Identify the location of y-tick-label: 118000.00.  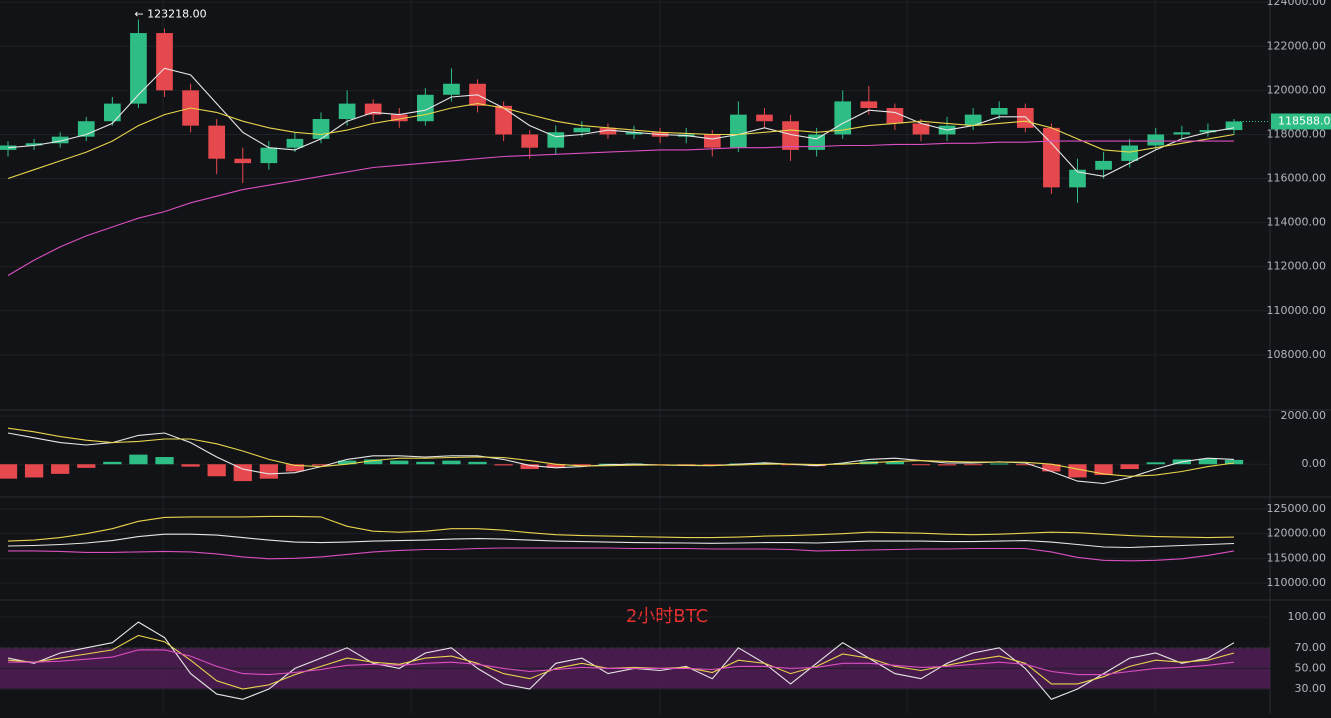
(1297, 133).